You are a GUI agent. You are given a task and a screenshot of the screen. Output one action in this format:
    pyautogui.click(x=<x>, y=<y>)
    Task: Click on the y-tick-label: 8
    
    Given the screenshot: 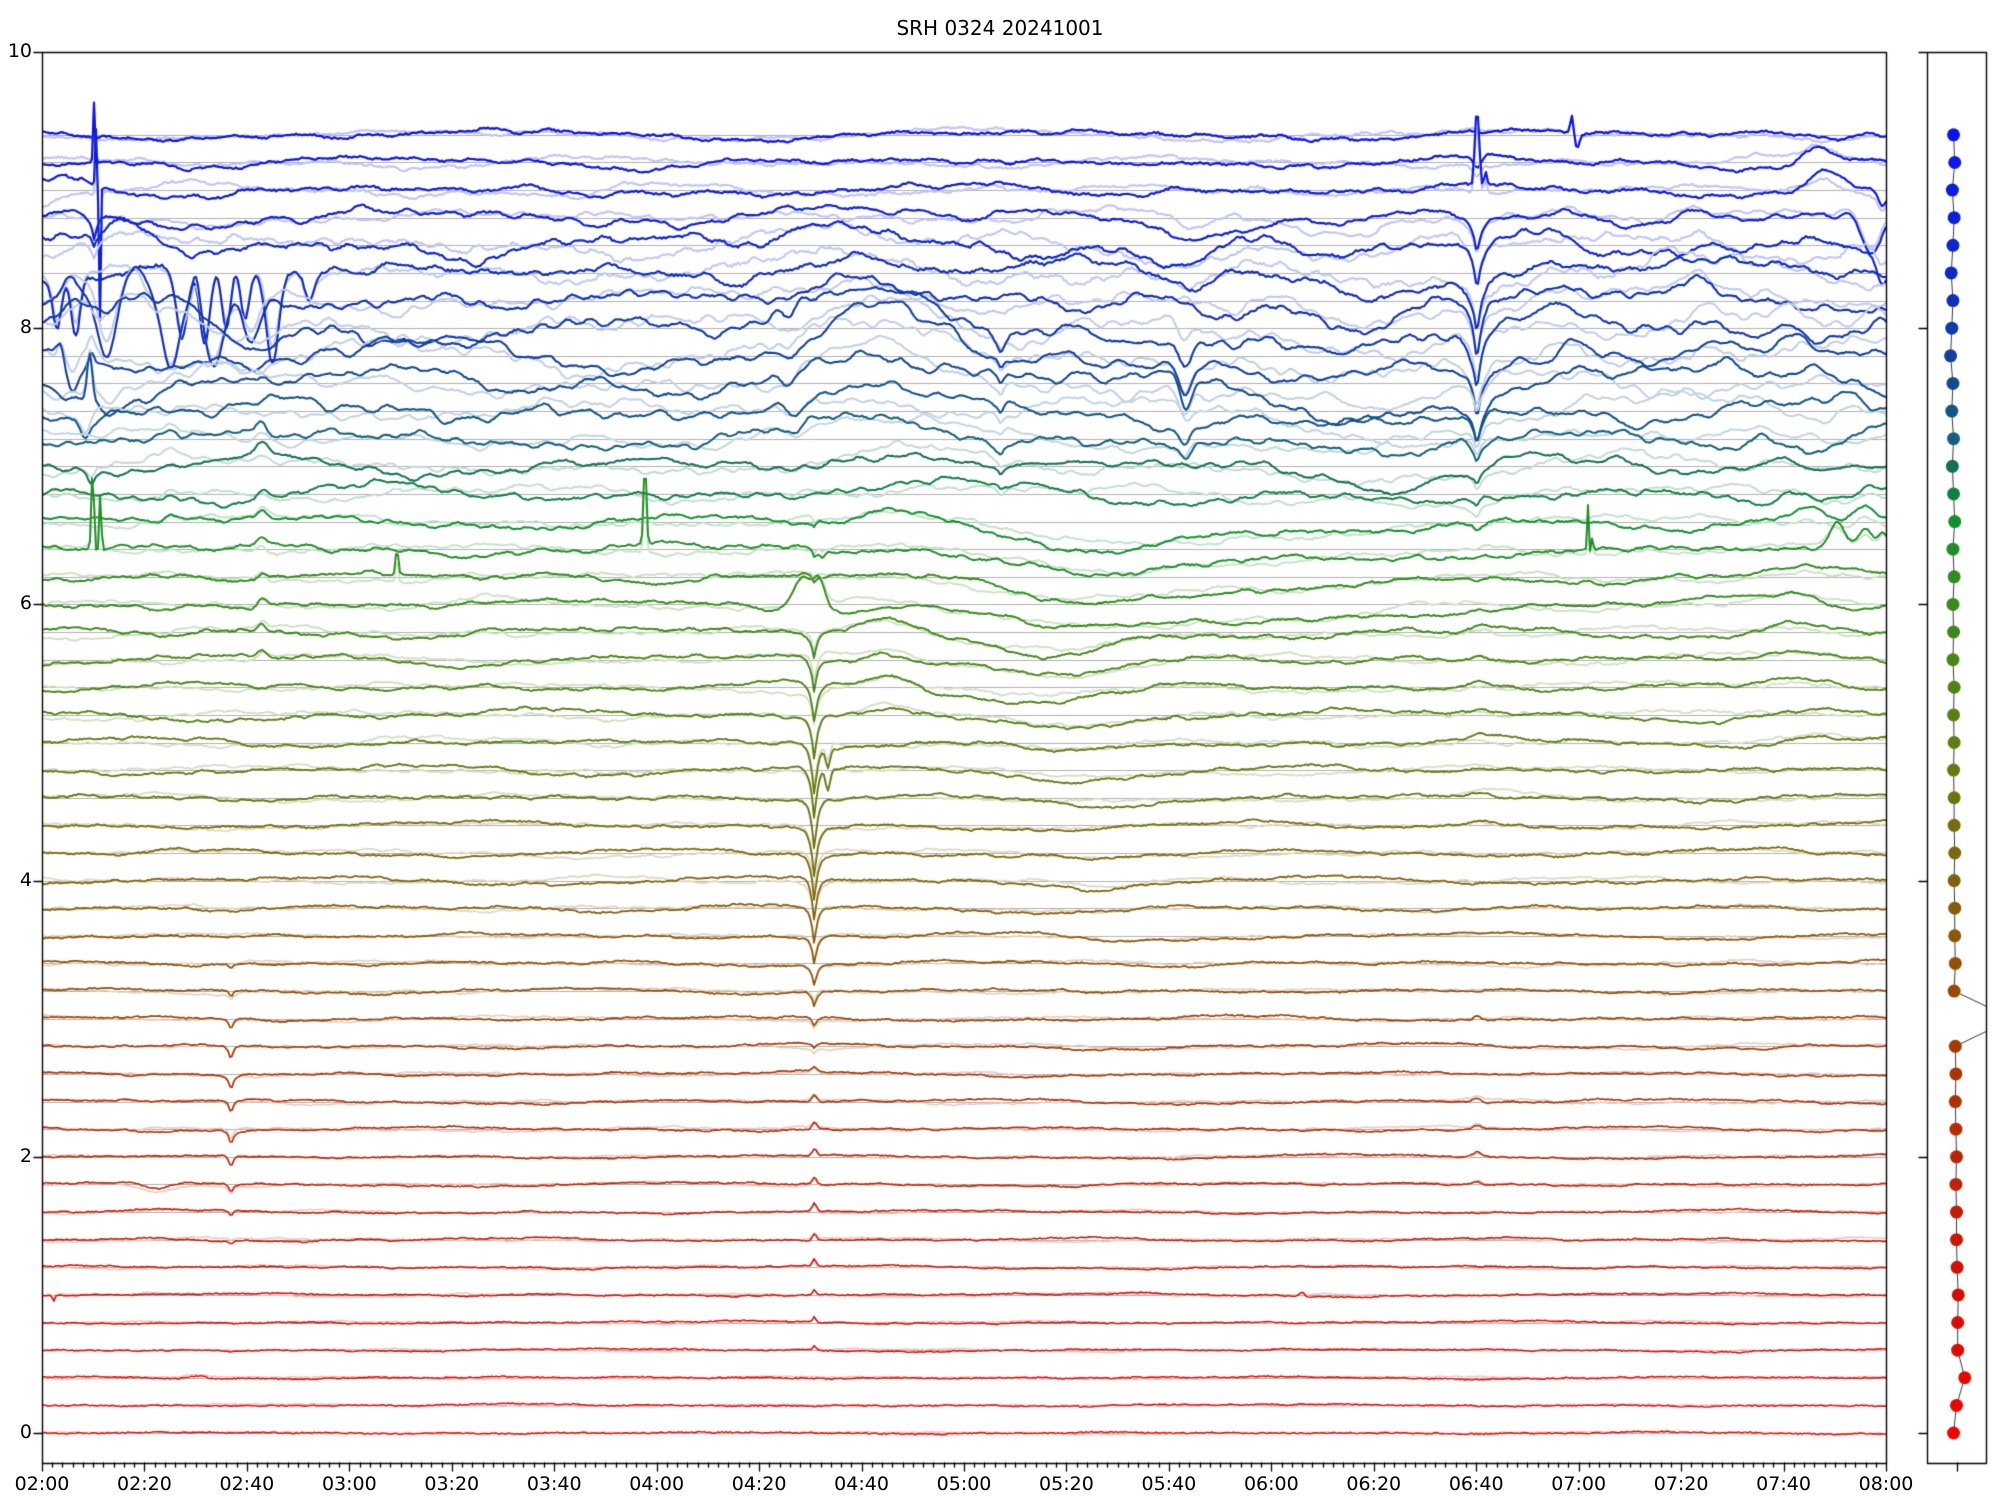 What is the action you would take?
    pyautogui.click(x=25, y=327)
    